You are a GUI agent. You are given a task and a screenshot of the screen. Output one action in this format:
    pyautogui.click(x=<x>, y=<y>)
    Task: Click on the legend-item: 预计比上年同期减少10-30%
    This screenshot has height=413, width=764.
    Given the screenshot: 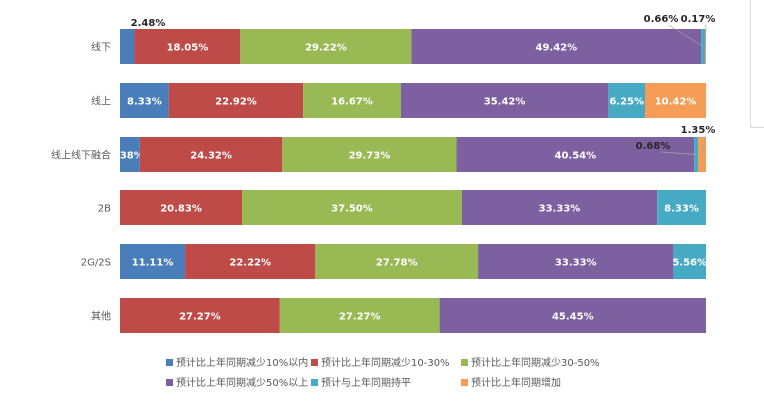 What is the action you would take?
    pyautogui.click(x=380, y=362)
    